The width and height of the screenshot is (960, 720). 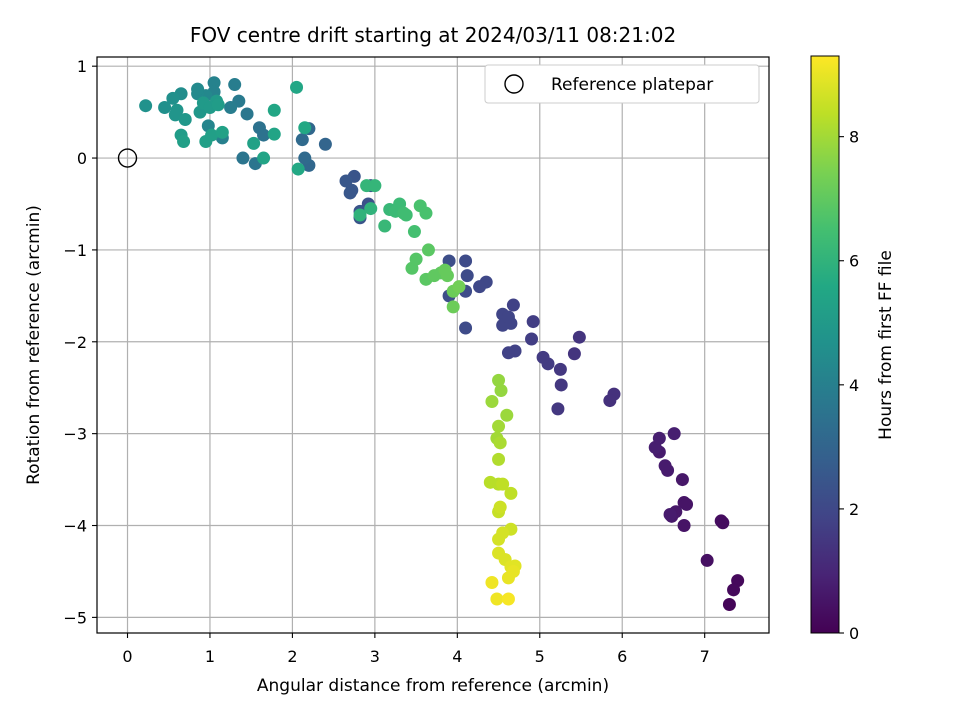 What do you see at coordinates (854, 509) in the screenshot?
I see `colorbar-tick-label: 2` at bounding box center [854, 509].